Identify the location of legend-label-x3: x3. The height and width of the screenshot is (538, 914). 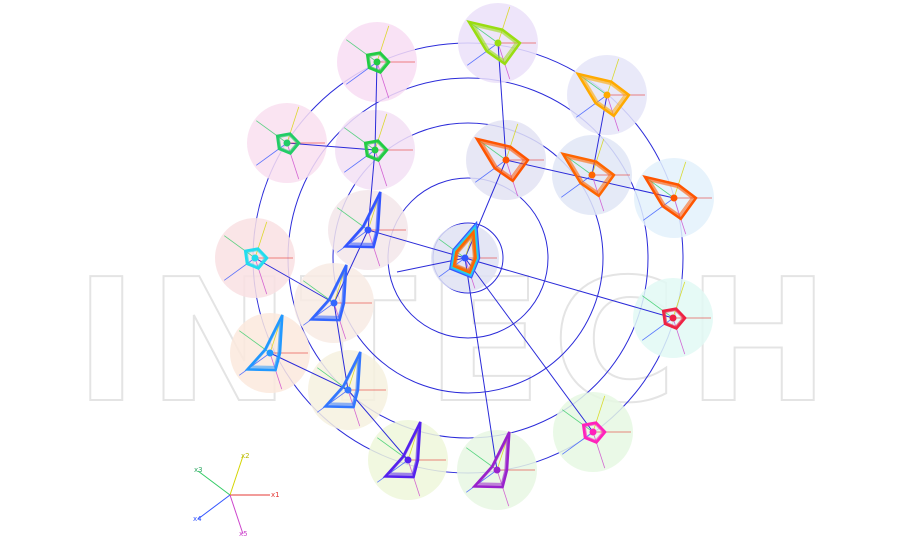
(198, 470).